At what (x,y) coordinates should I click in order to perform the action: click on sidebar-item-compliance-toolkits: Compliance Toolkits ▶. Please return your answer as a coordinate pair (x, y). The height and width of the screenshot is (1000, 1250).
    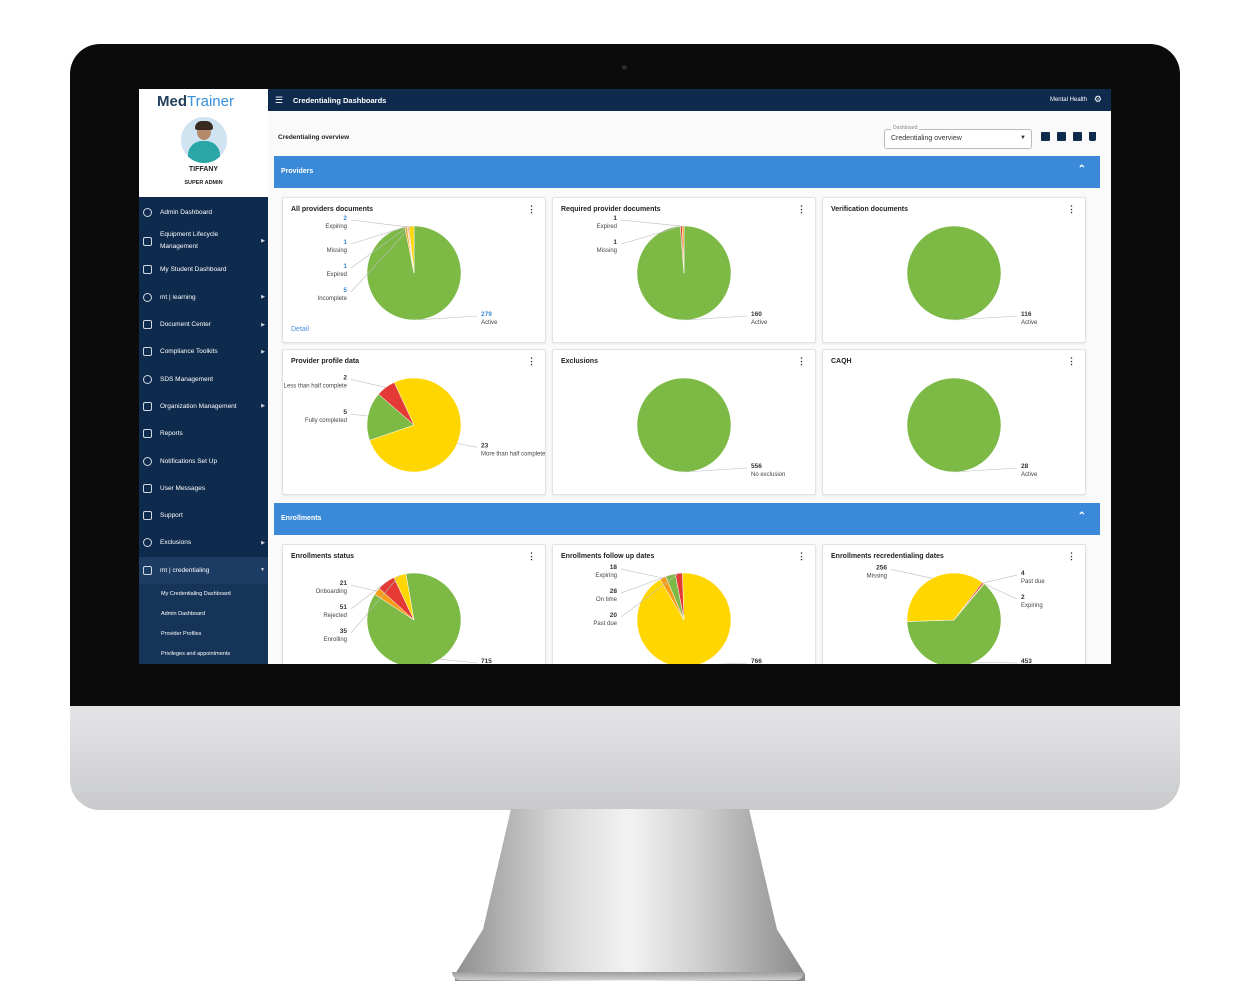
    Looking at the image, I should click on (203, 351).